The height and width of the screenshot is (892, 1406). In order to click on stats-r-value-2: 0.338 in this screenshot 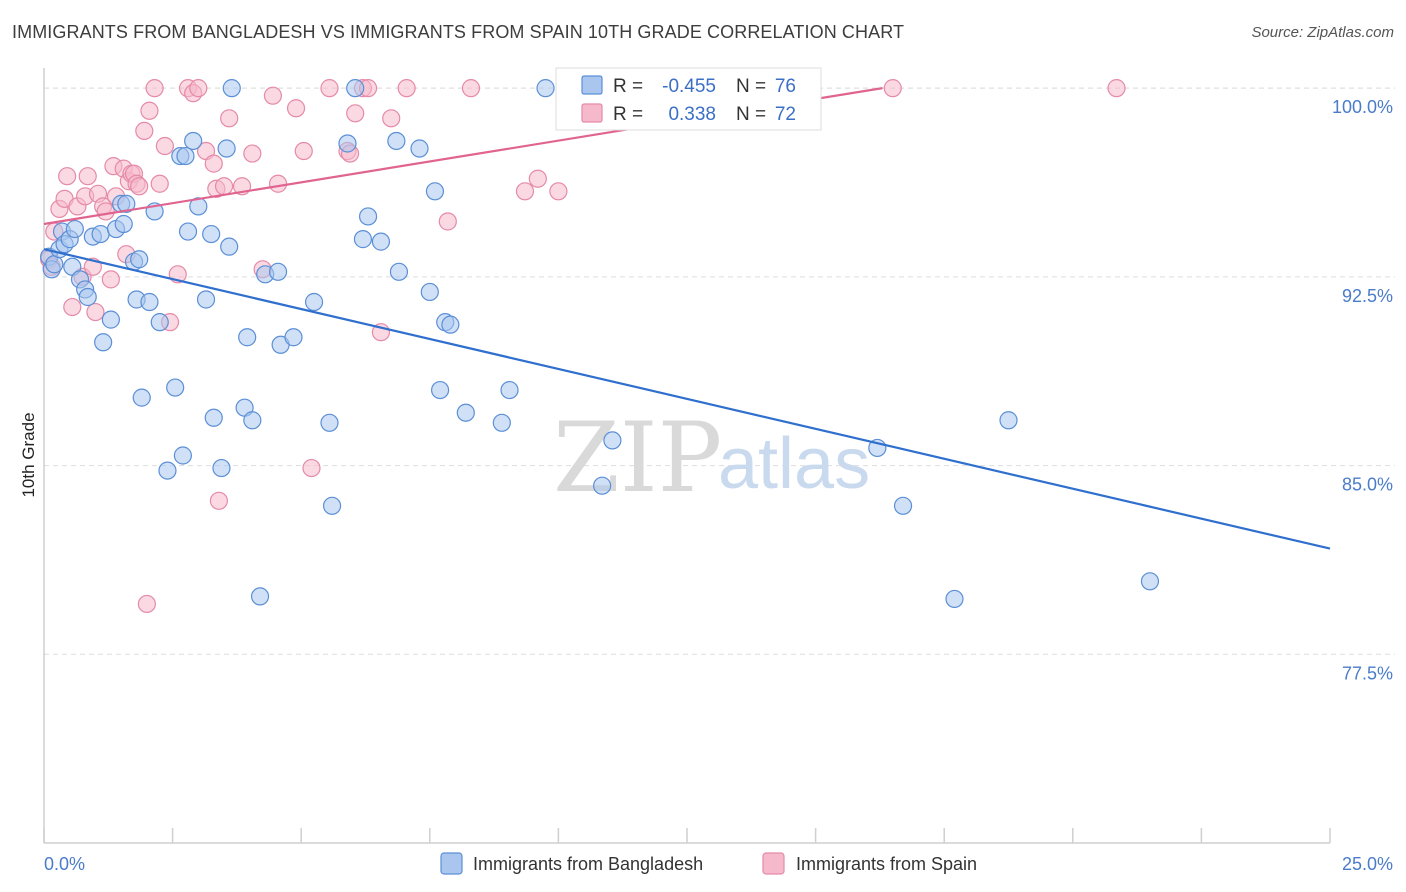, I will do `click(692, 114)`.